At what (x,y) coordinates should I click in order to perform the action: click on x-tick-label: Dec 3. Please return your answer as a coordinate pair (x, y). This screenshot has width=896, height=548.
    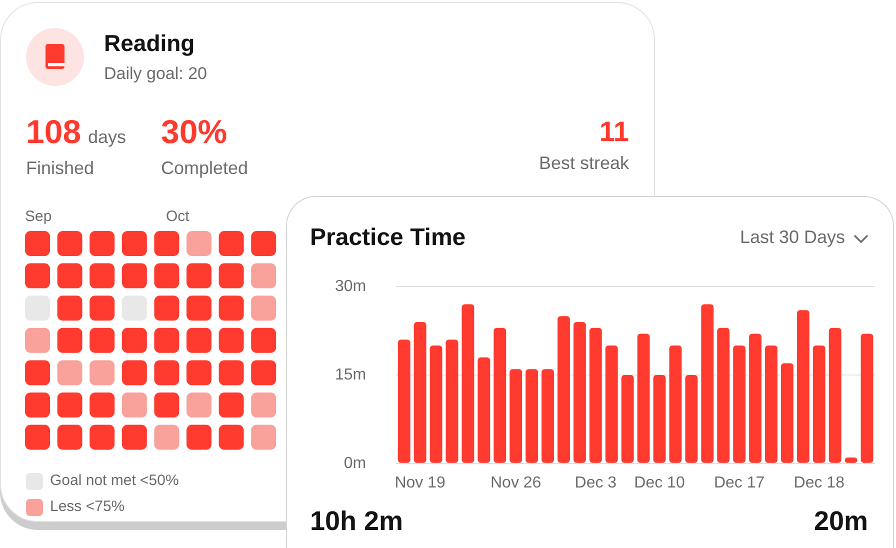
    Looking at the image, I should click on (595, 483).